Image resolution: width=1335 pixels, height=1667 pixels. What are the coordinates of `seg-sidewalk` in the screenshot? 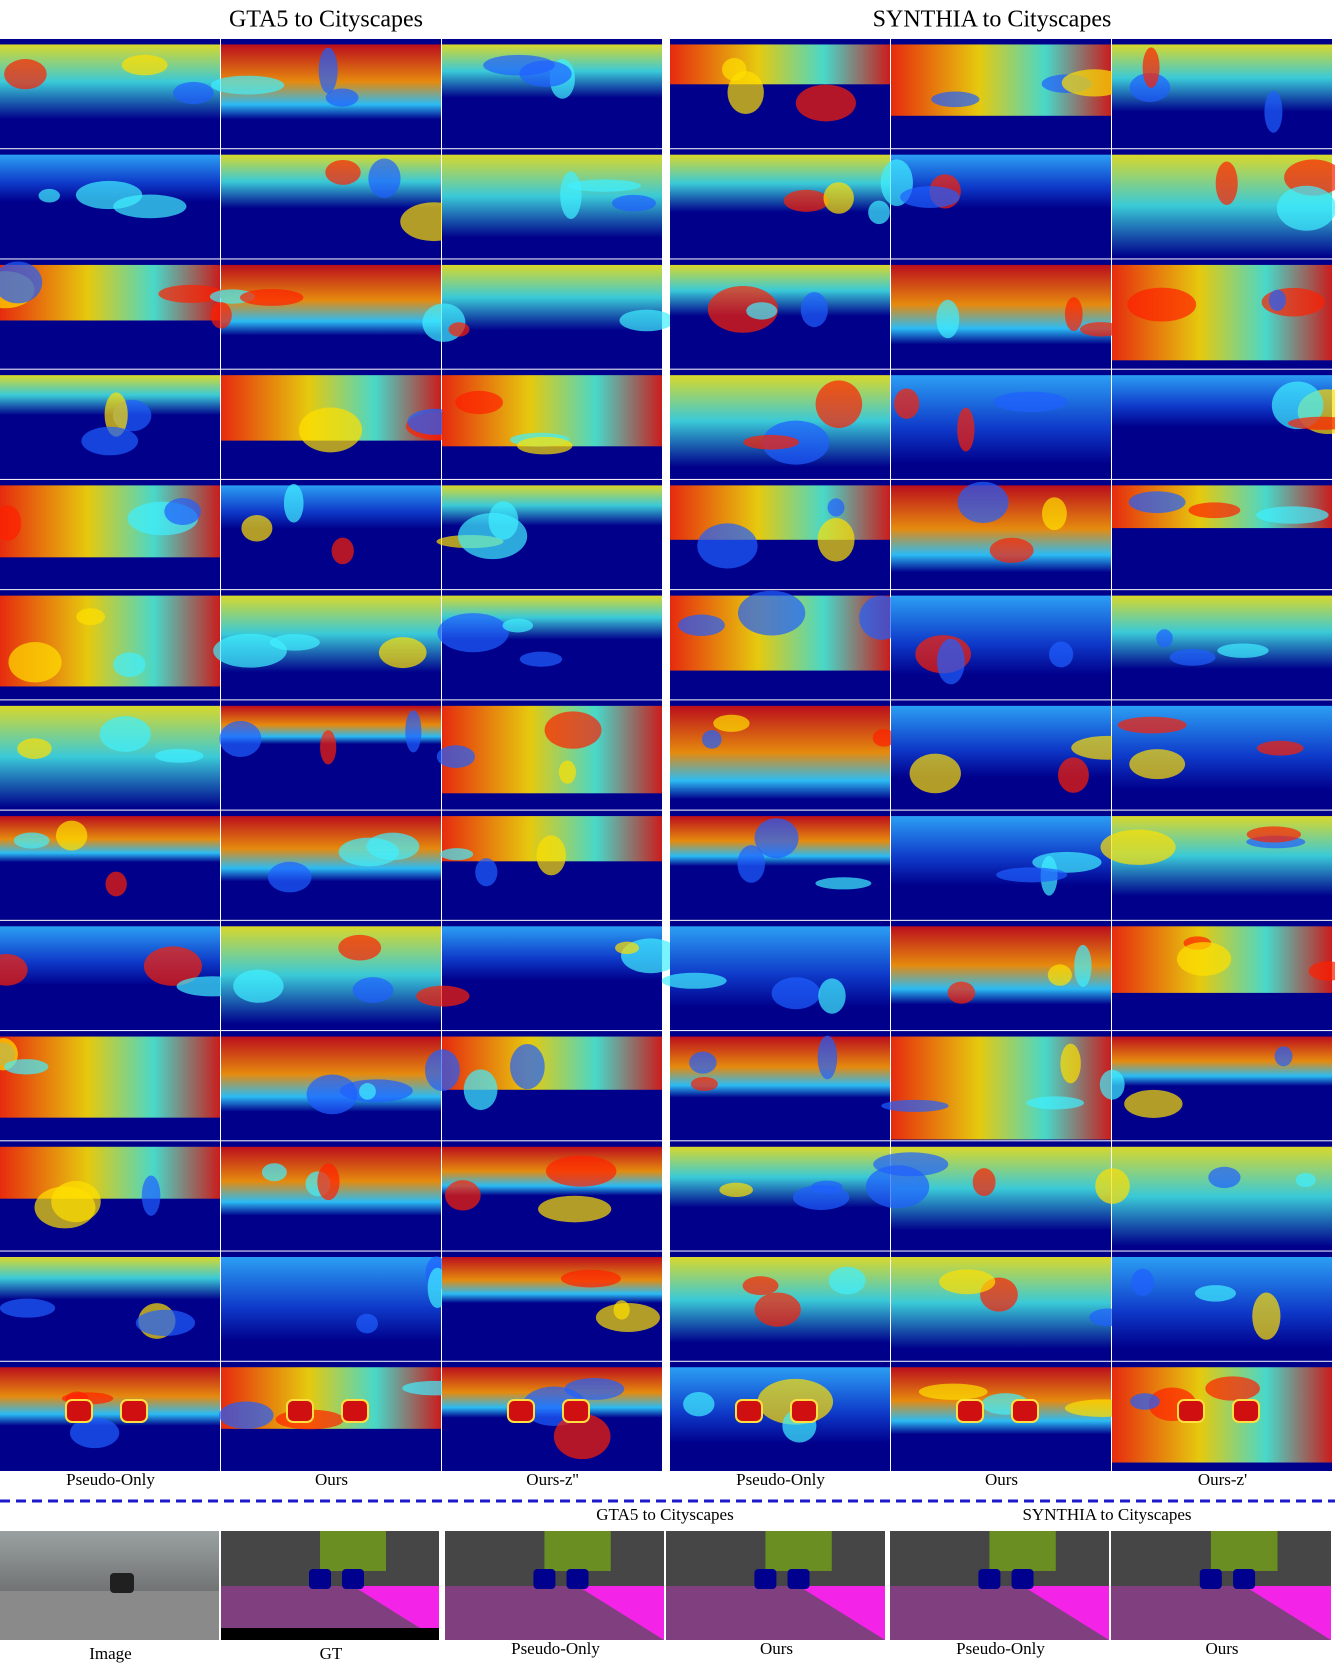 It's located at (396, 1613).